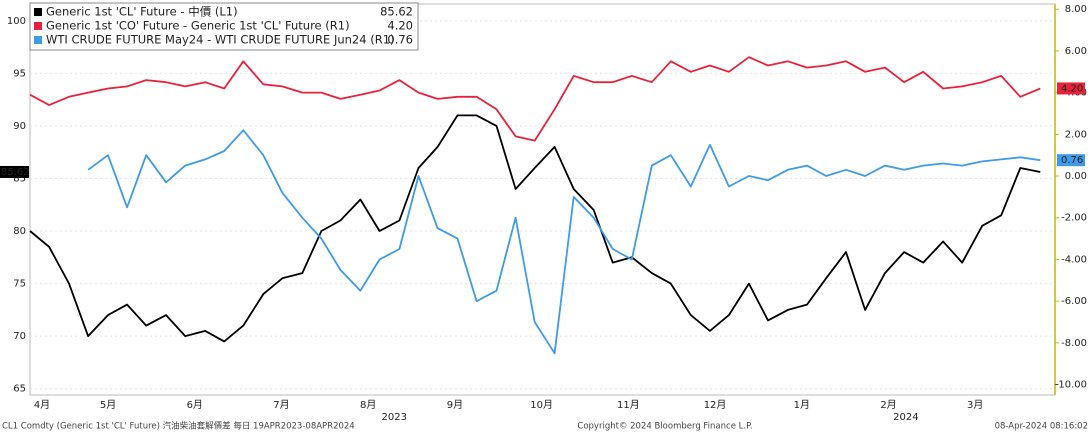  Describe the element at coordinates (1076, 134) in the screenshot. I see `y2-tick-label: 2.00` at that location.